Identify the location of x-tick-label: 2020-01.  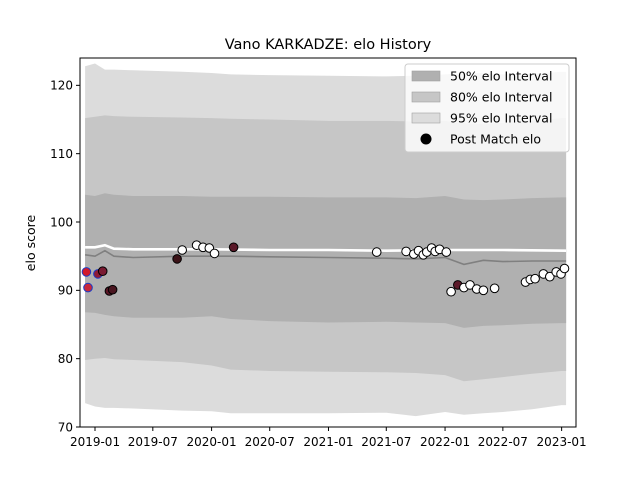
(212, 442).